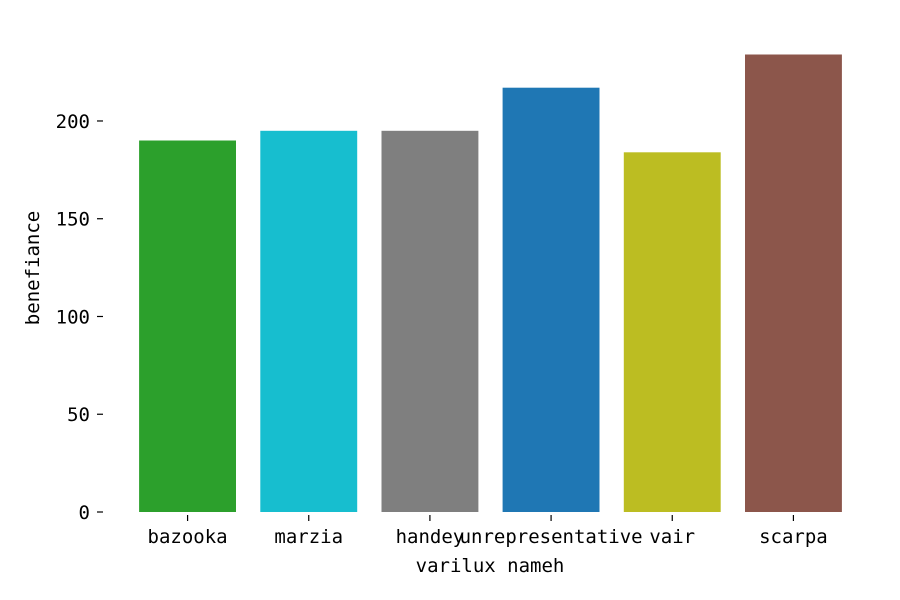  Describe the element at coordinates (84, 513) in the screenshot. I see `y-tick-label: 0` at that location.